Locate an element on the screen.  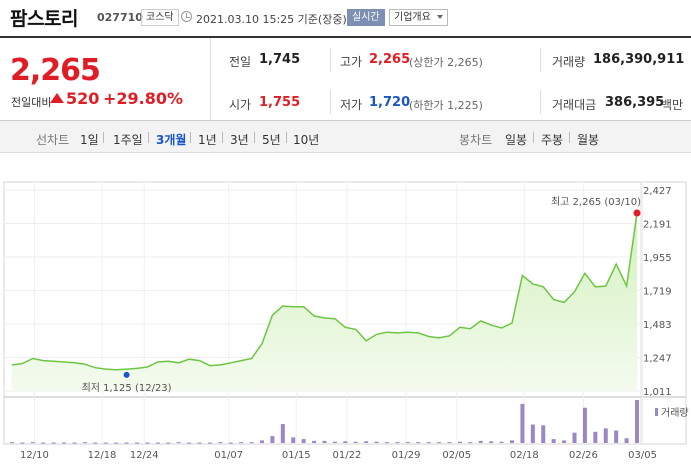
x-tick-label: 01/15 is located at coordinates (296, 455).